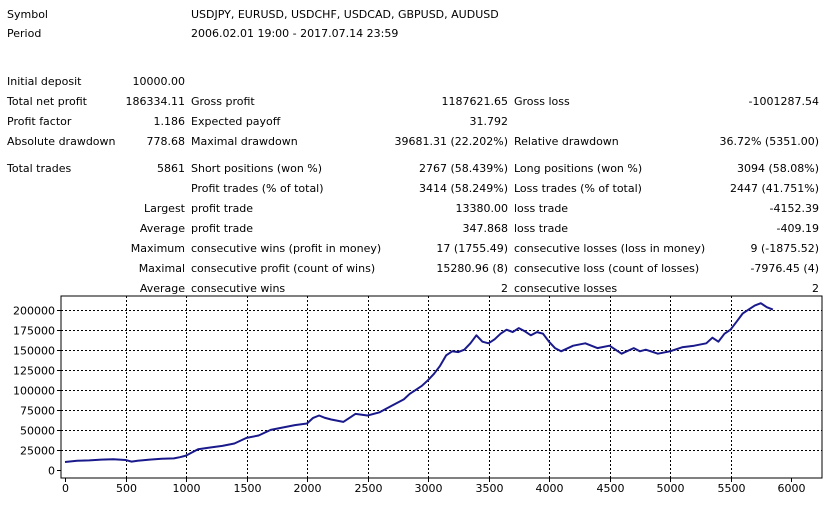  I want to click on gross-profit-label: Gross profit, so click(223, 101).